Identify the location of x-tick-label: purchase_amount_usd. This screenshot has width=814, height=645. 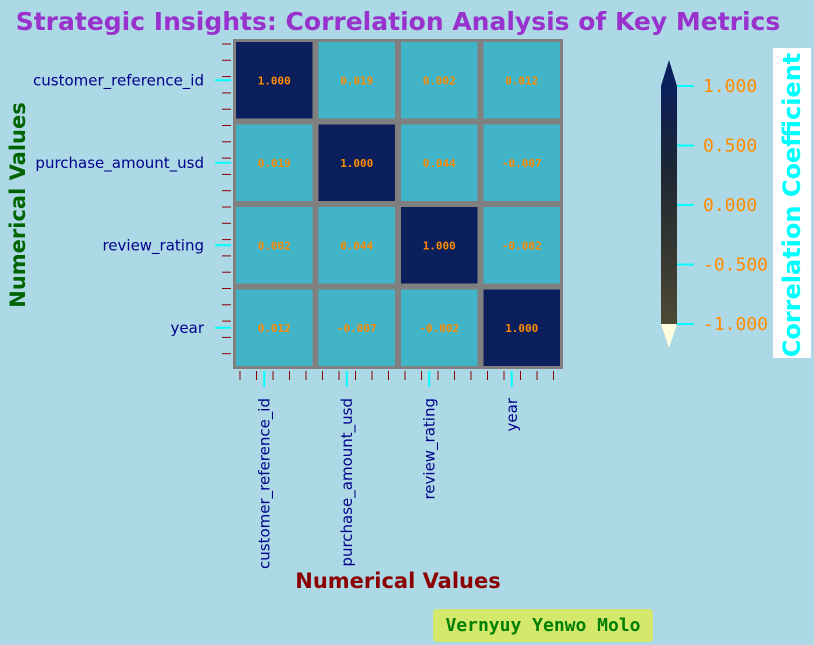
(347, 482).